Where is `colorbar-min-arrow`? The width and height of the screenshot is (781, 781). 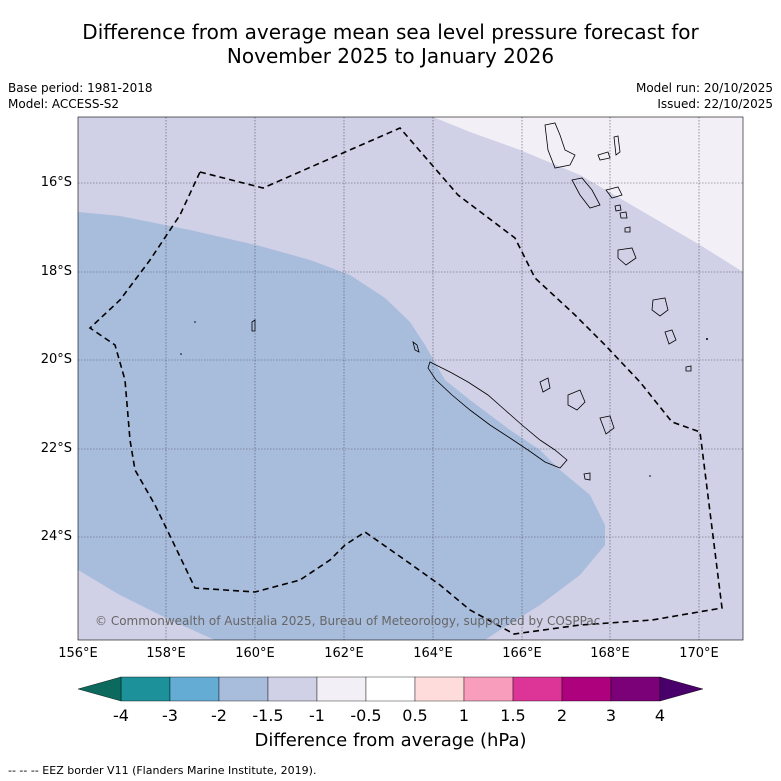
colorbar-min-arrow is located at coordinates (99, 689).